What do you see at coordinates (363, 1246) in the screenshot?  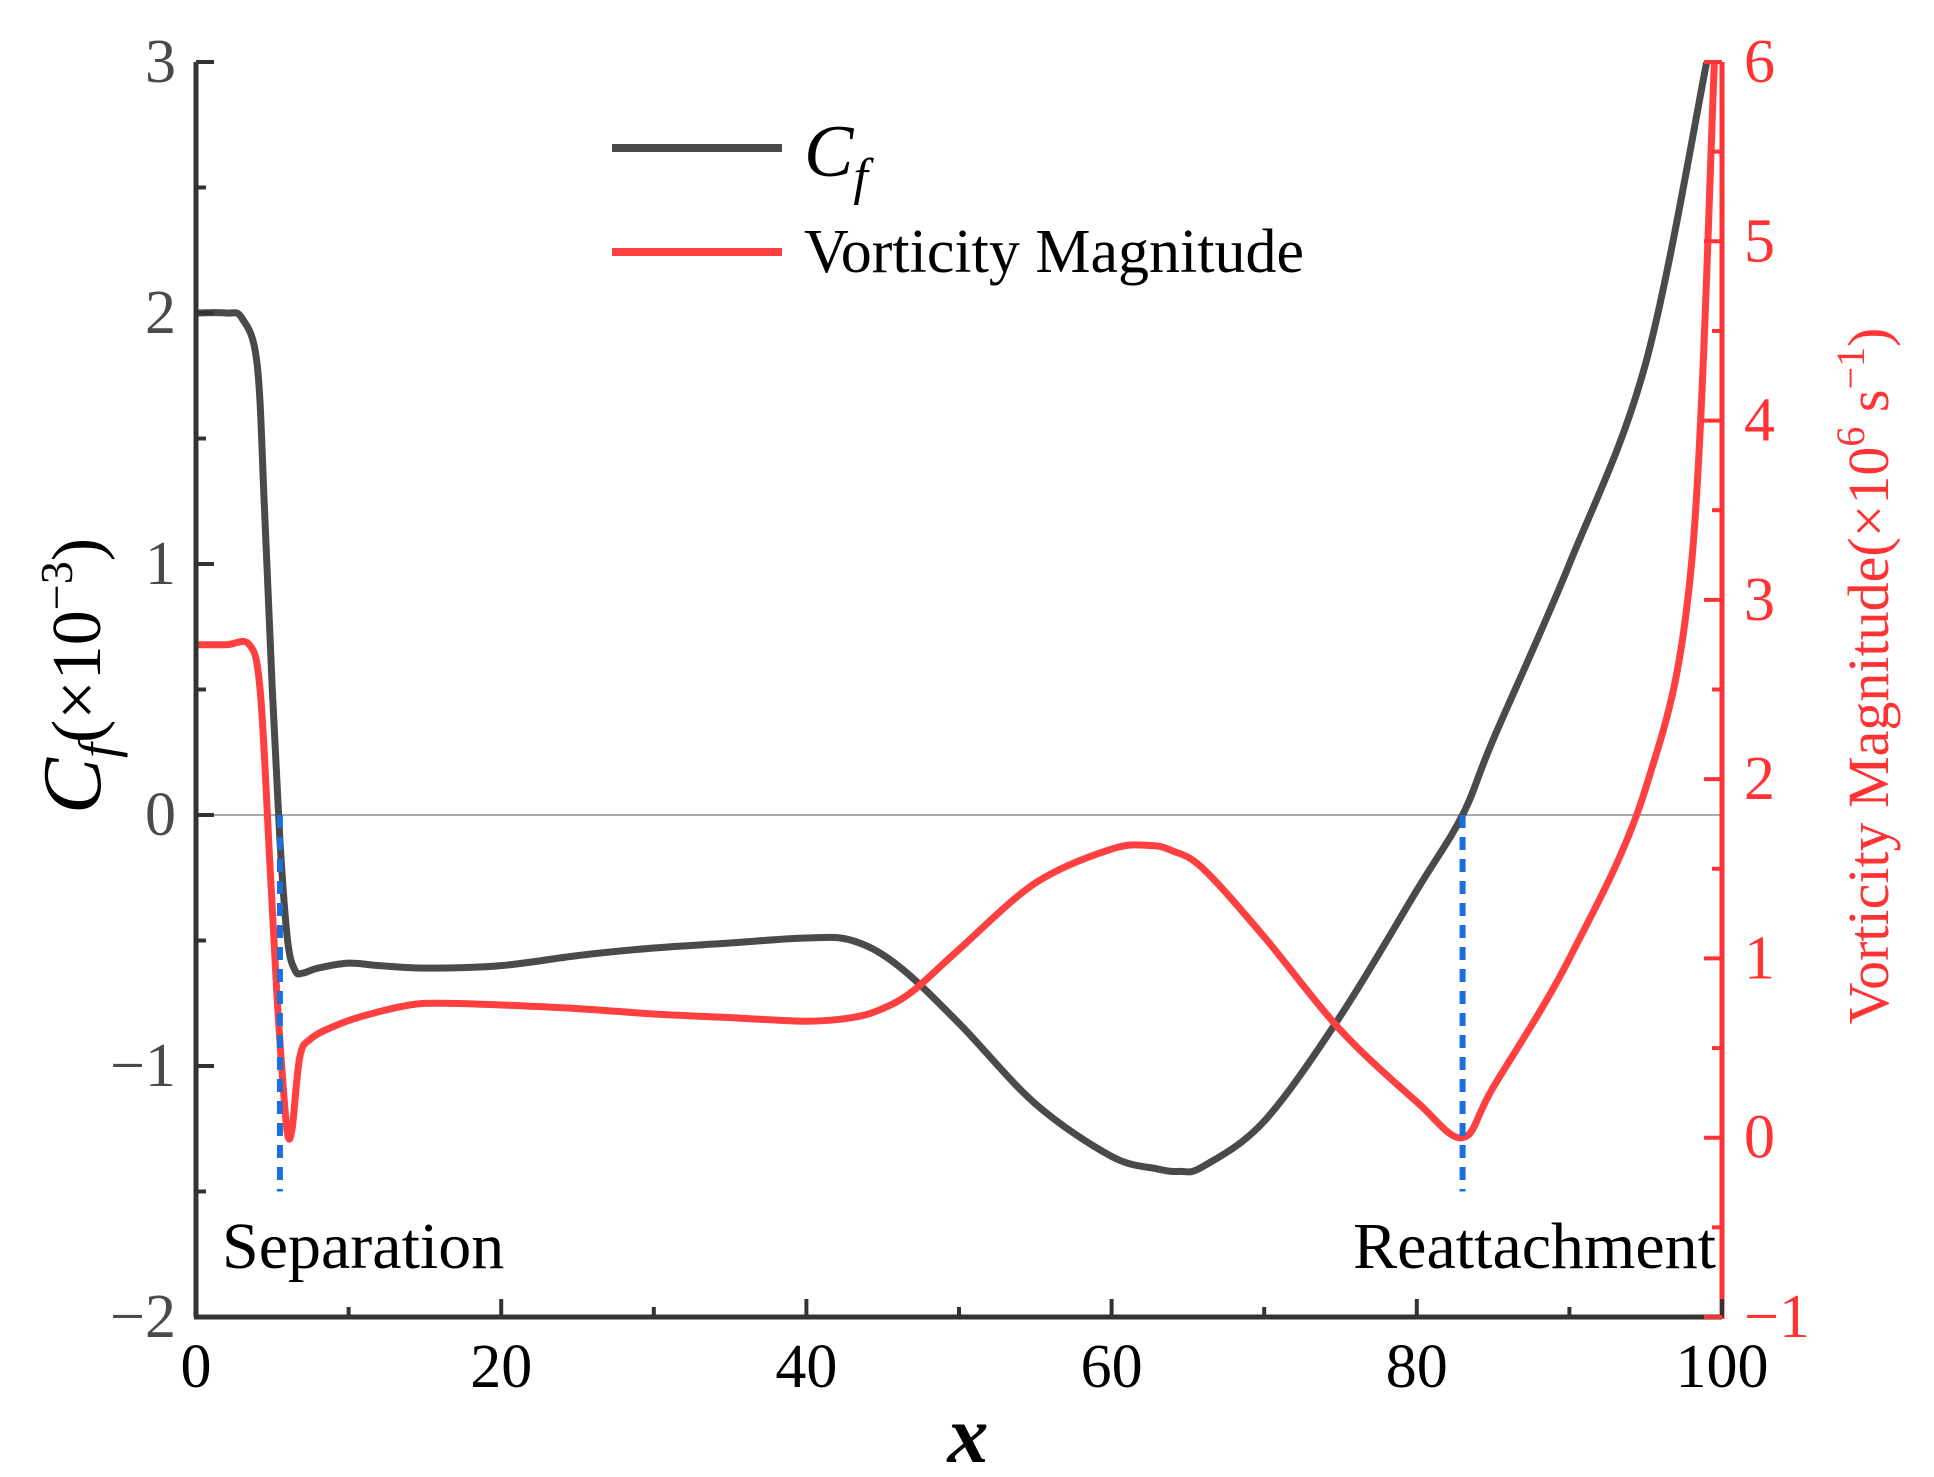 I see `separation-label: Separation` at bounding box center [363, 1246].